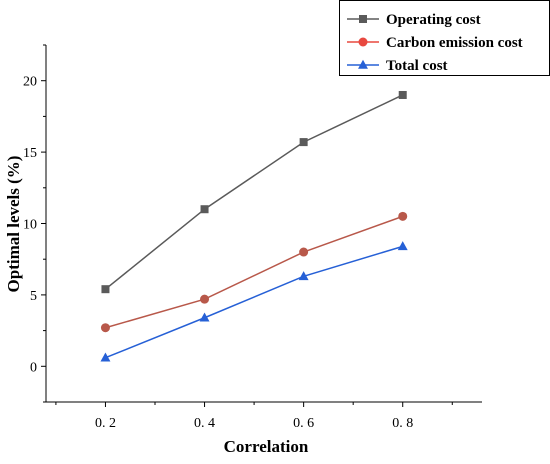 The width and height of the screenshot is (550, 464). What do you see at coordinates (454, 43) in the screenshot?
I see `legend-label: Carbon emission cost` at bounding box center [454, 43].